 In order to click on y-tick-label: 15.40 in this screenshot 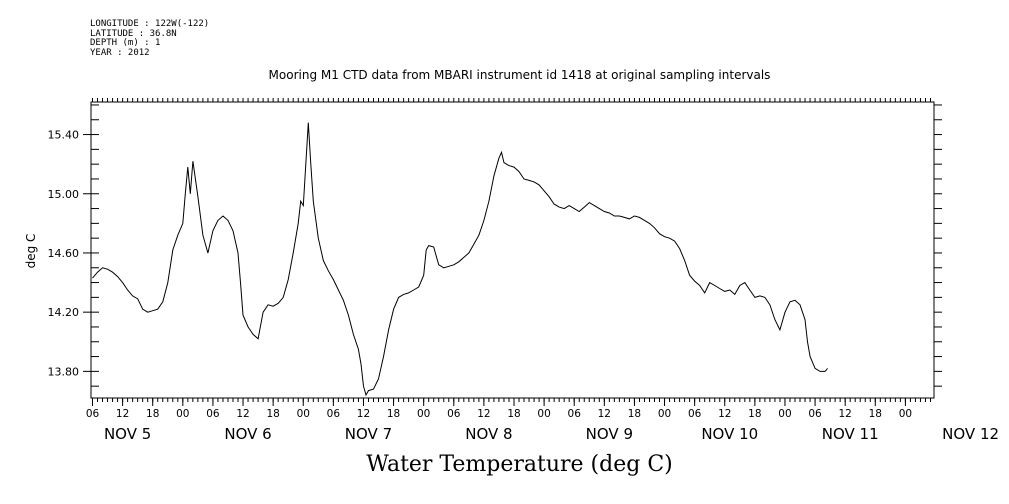, I will do `click(64, 135)`.